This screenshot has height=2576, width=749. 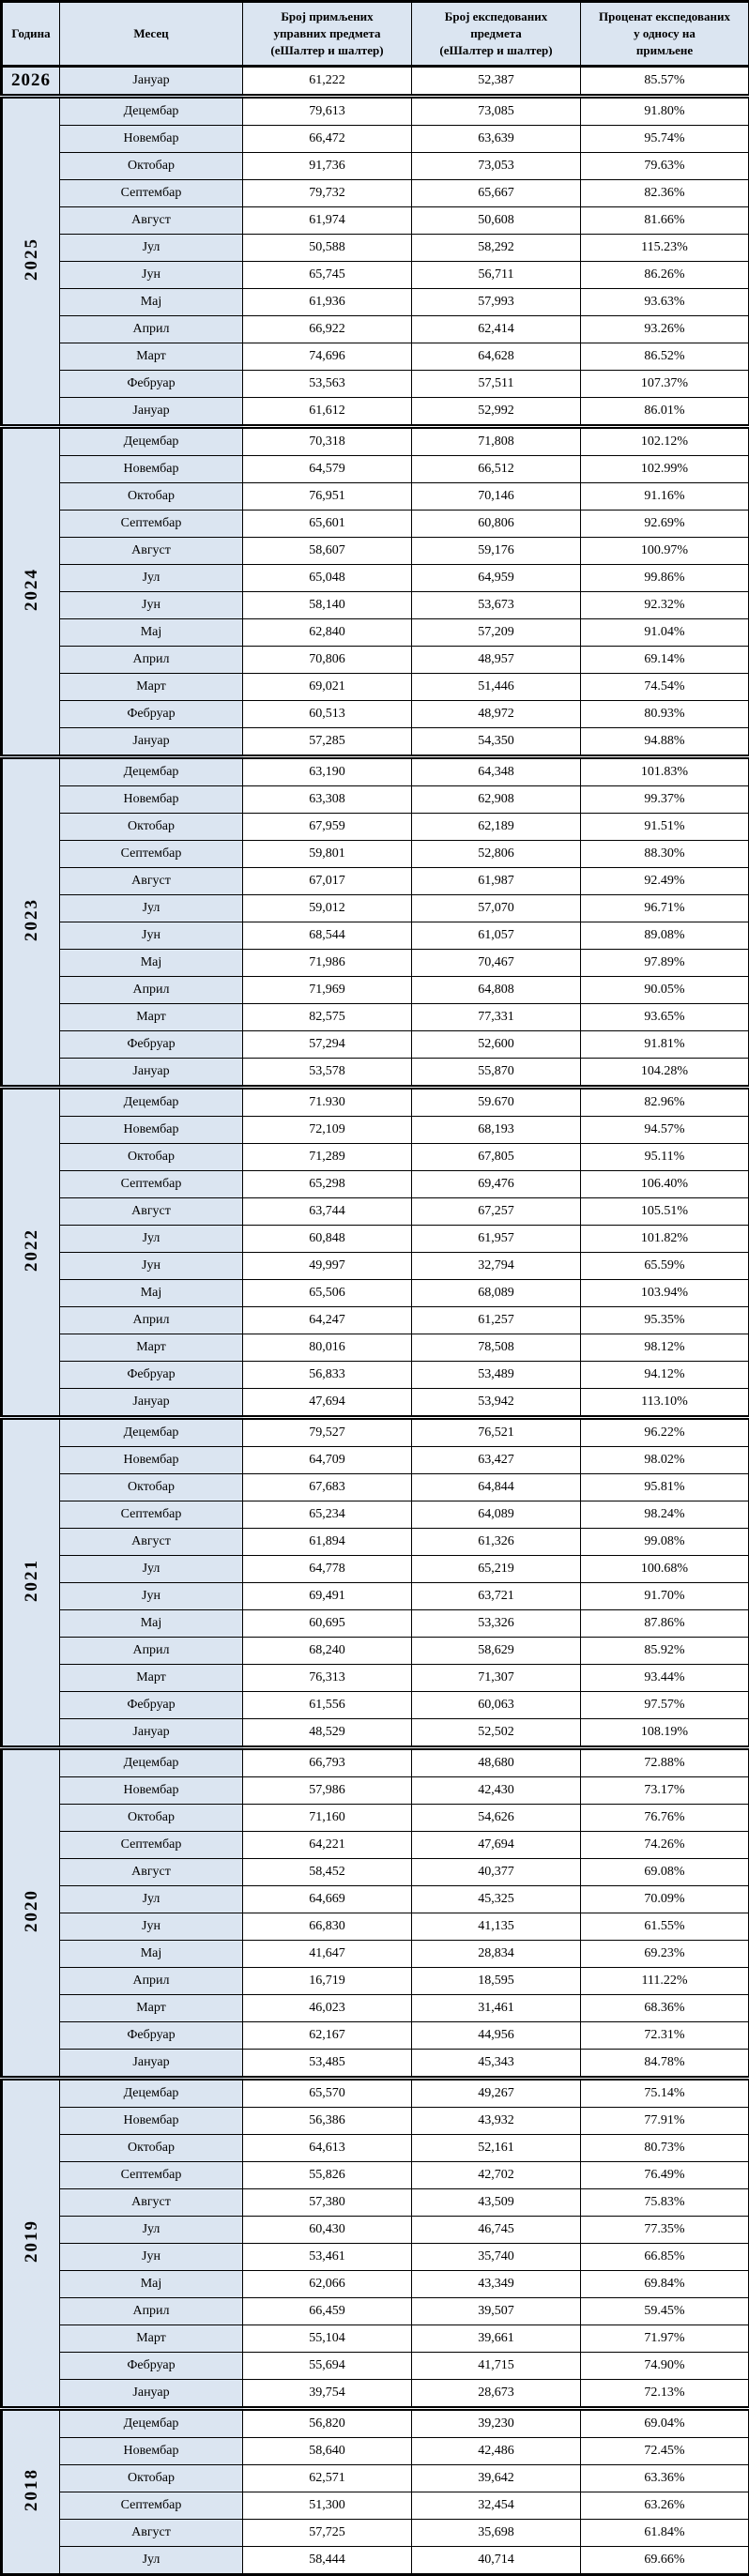 I want to click on received-cell: 61,936, so click(x=327, y=302).